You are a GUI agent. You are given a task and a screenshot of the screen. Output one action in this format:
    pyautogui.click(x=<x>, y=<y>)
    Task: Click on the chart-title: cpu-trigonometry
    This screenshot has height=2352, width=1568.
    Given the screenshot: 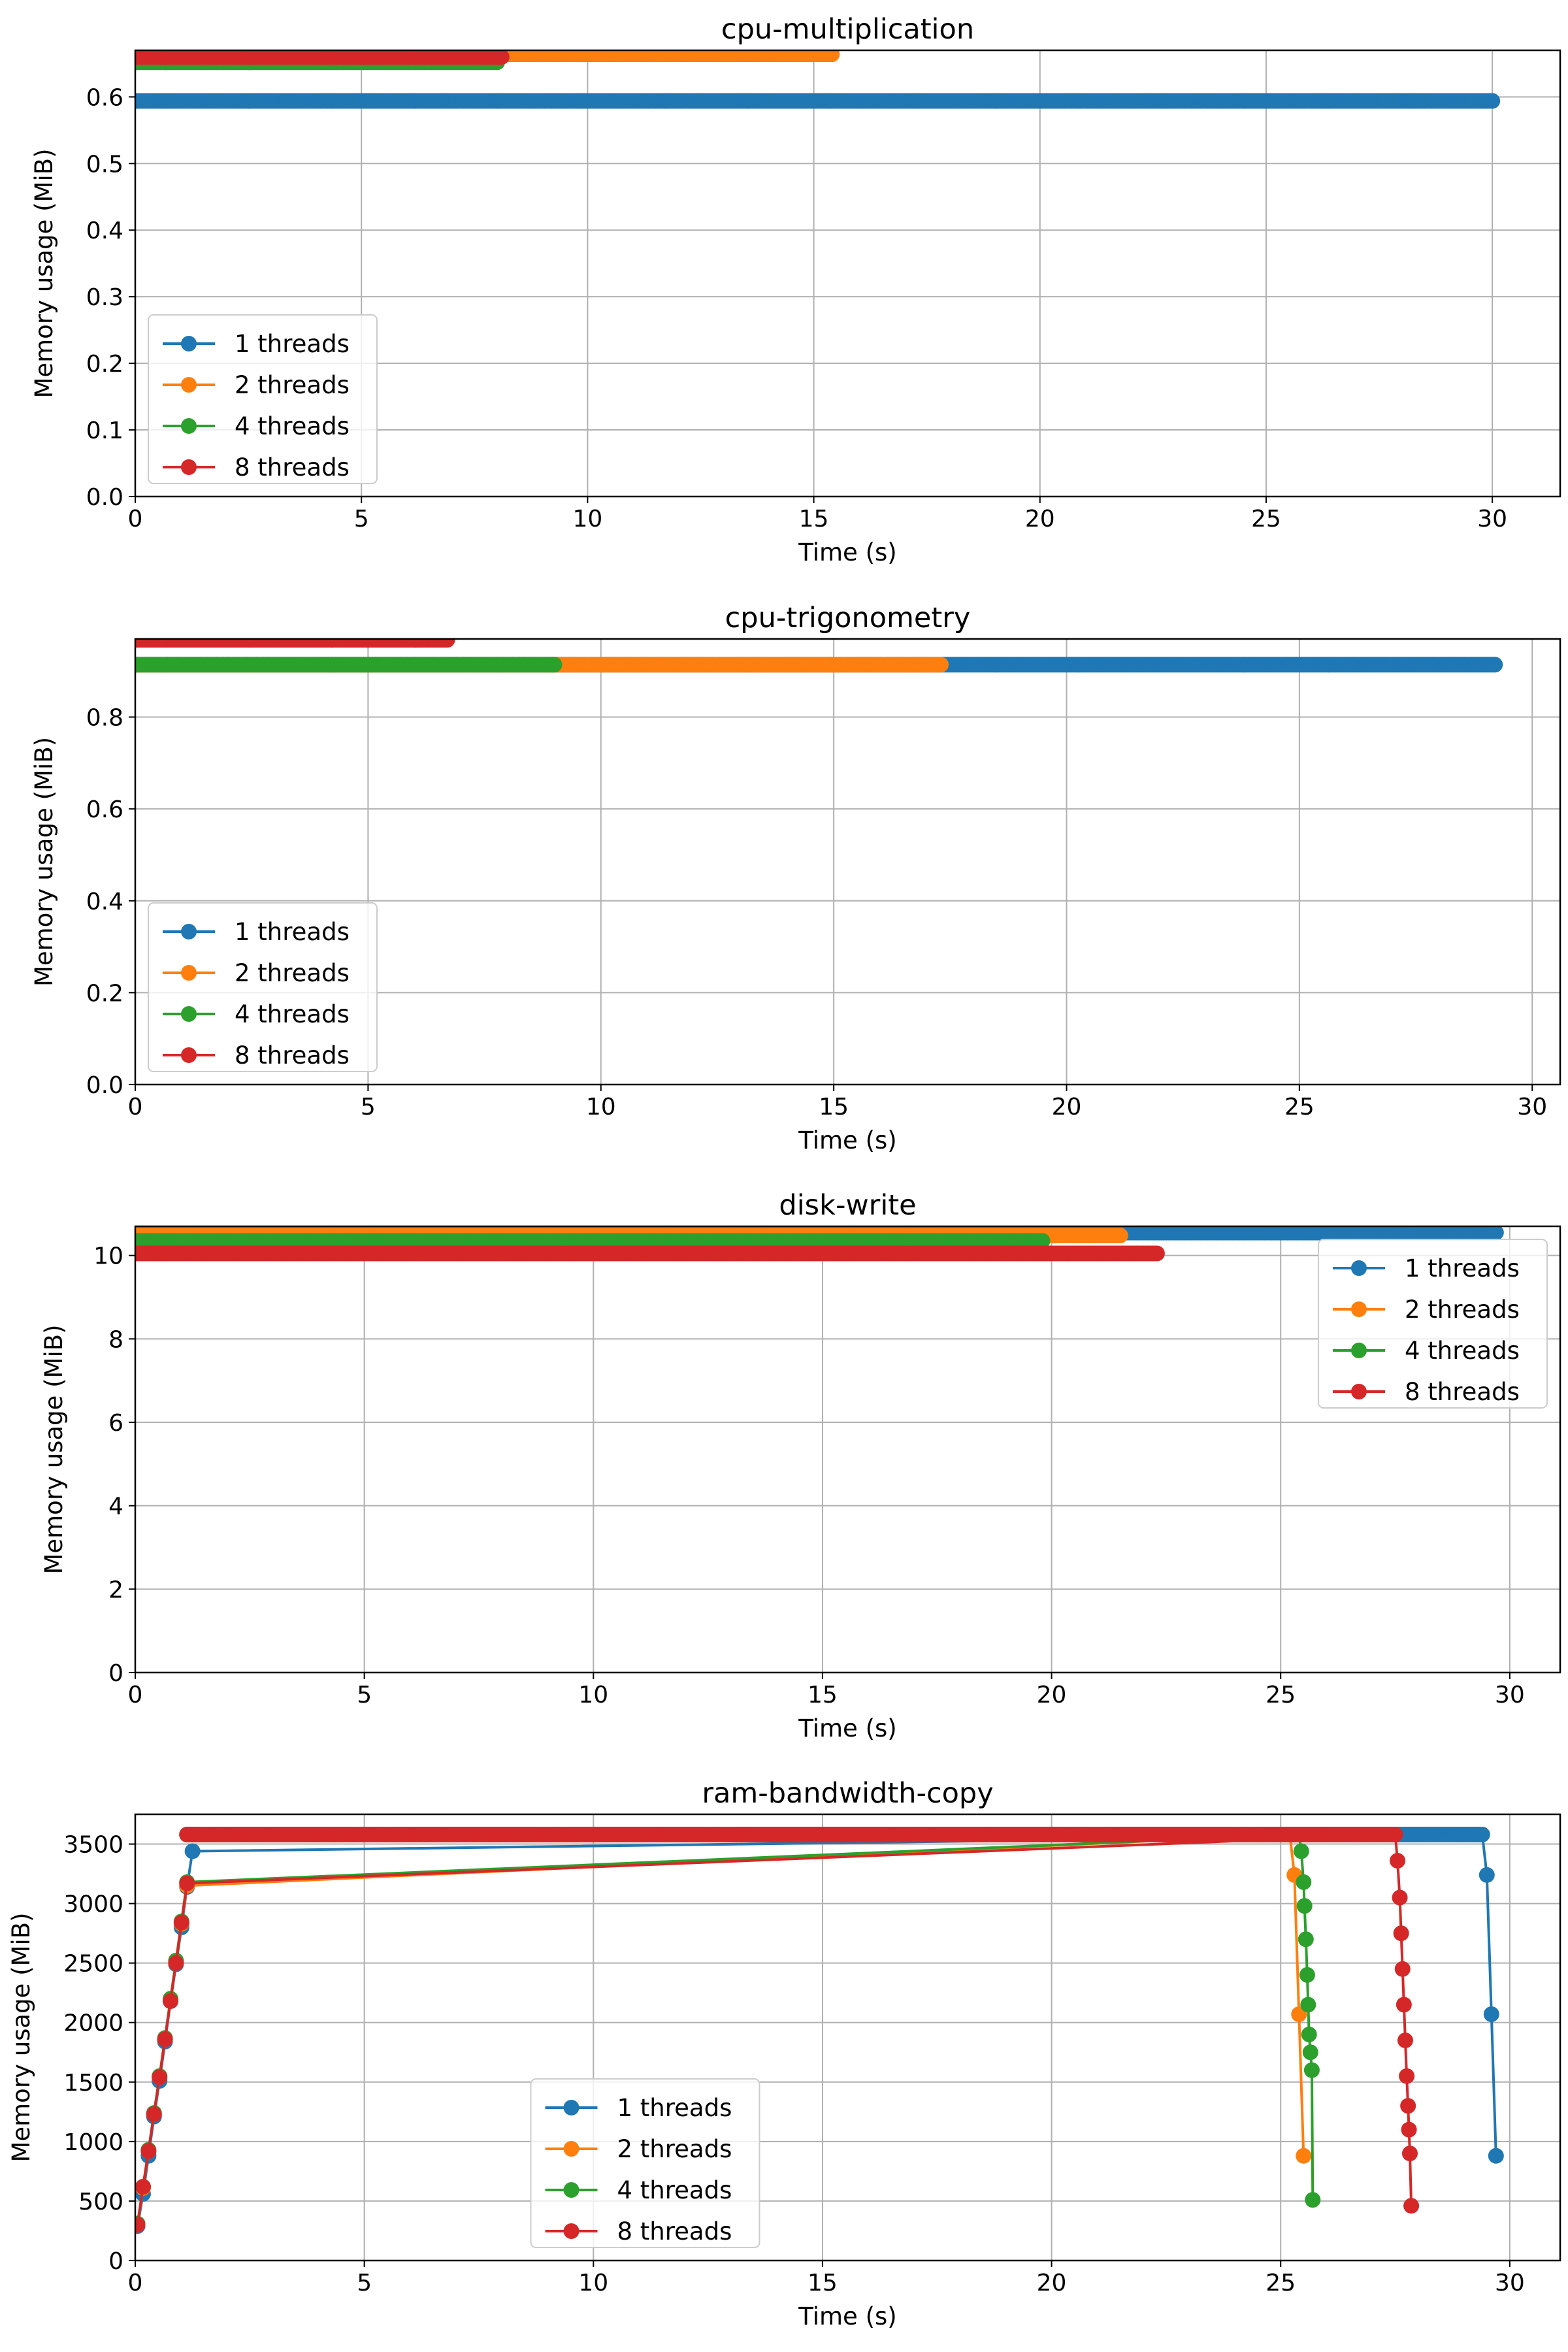 What is the action you would take?
    pyautogui.click(x=848, y=618)
    